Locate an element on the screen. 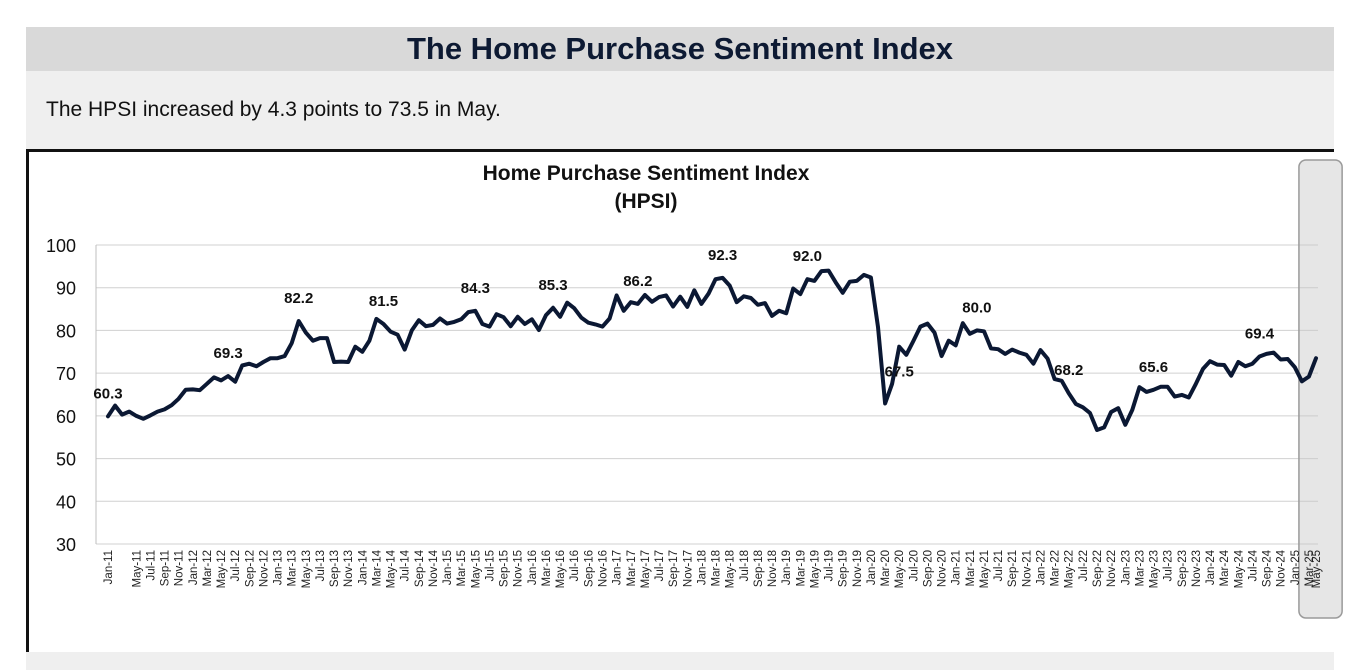 The image size is (1354, 670). x-tick-label: May-15 is located at coordinates (476, 569).